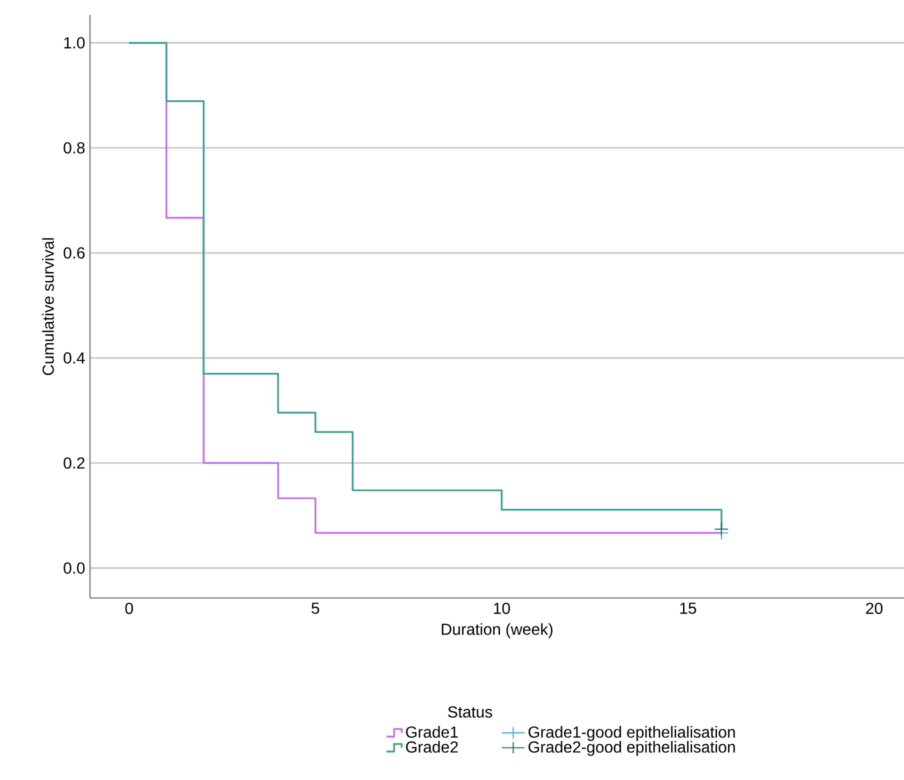  Describe the element at coordinates (688, 608) in the screenshot. I see `x-tick-label: 15` at that location.